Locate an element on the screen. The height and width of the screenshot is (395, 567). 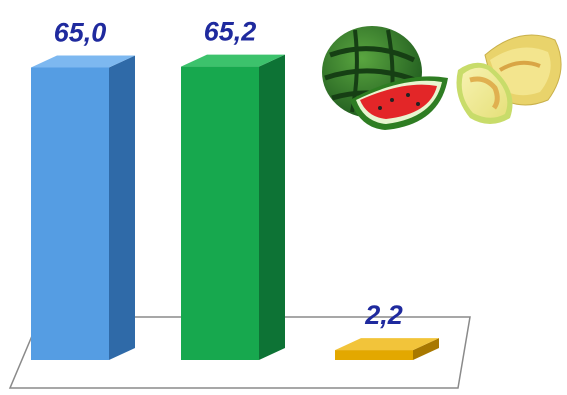
bar-2-top is located at coordinates (233, 60).